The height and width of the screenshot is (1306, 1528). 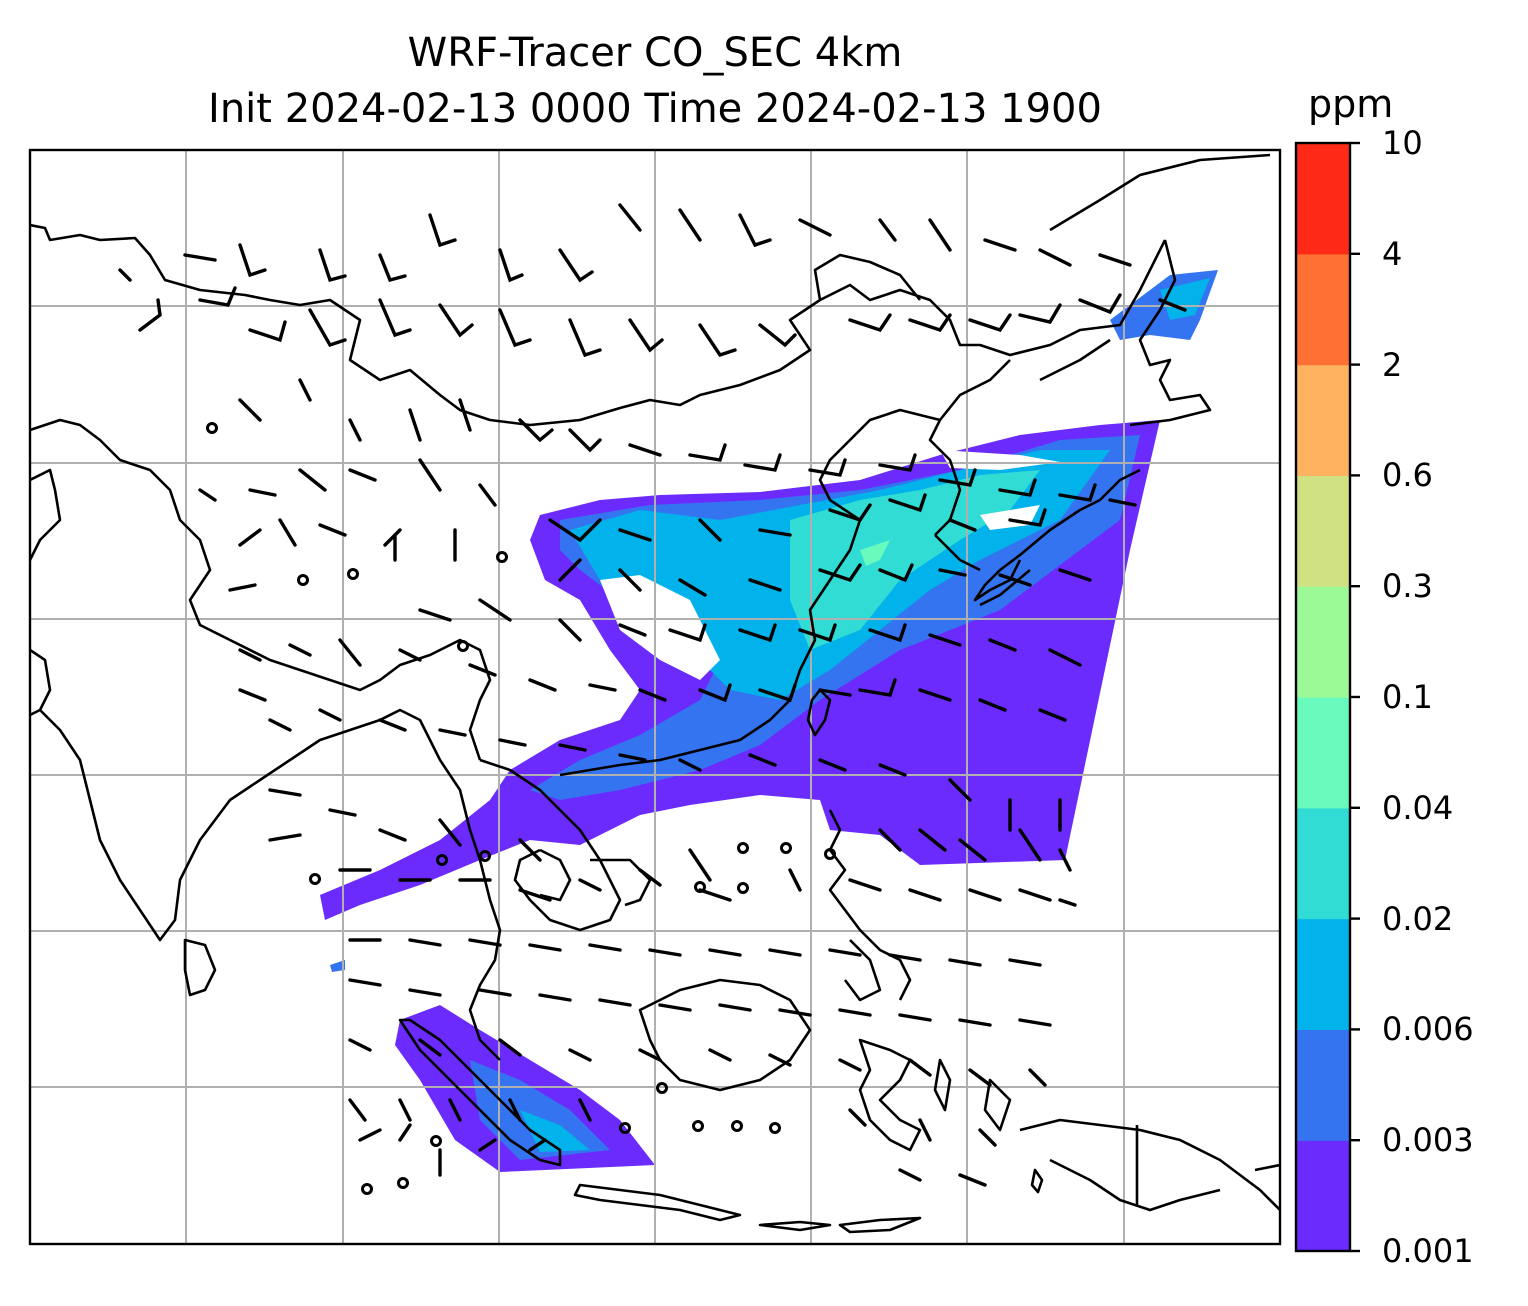 I want to click on colorbar-tick-label: 0.02, so click(x=1418, y=918).